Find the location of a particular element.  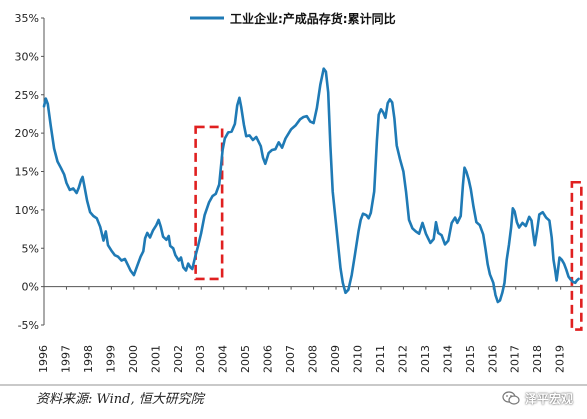

y-axis: 35% 30% 25% 20% 15% 10% 5% 0% -5% is located at coordinates (30, 172).